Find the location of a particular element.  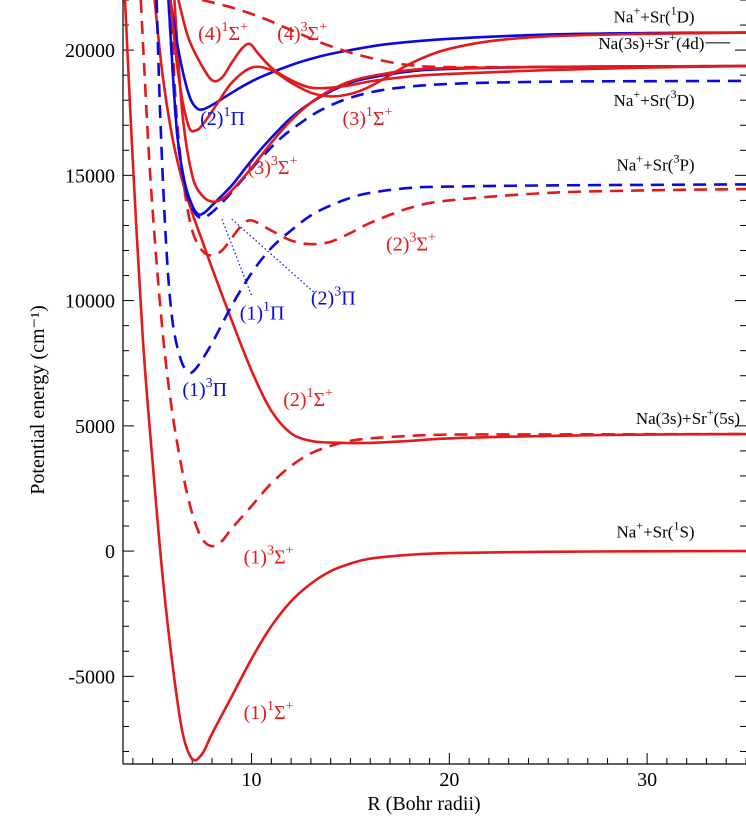

asymptote-label: Na(3s)+Sr+(5s) is located at coordinates (688, 416).